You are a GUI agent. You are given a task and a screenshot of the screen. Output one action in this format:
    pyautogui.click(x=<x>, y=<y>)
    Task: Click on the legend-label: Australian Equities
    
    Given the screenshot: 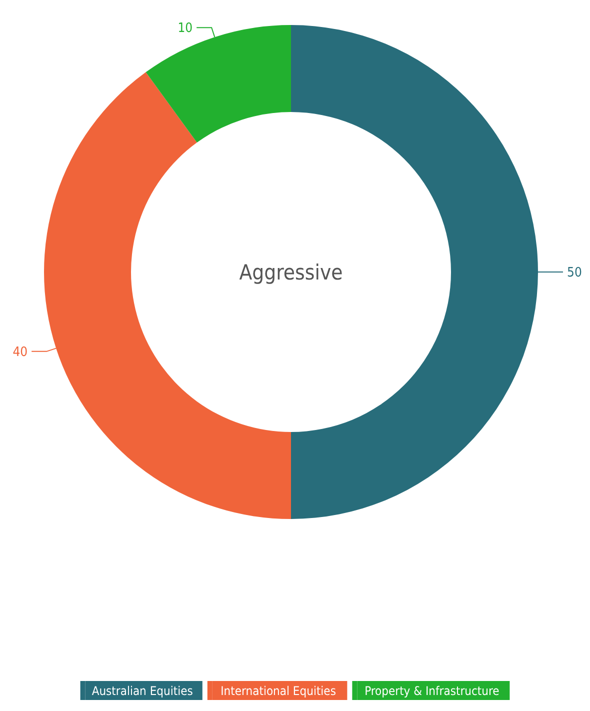 What is the action you would take?
    pyautogui.click(x=143, y=691)
    